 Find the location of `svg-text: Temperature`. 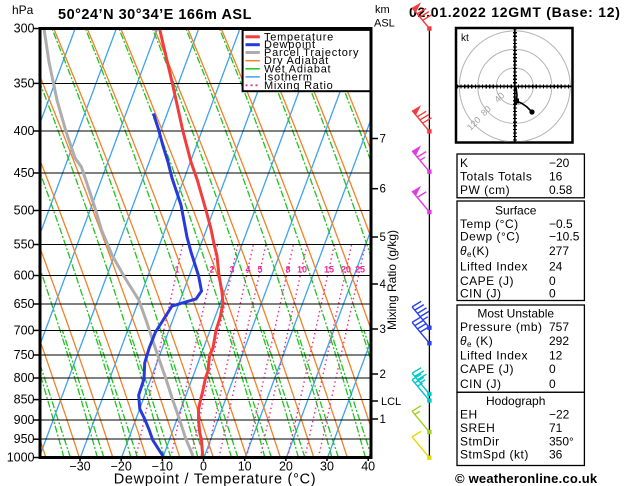

svg-text: Temperature is located at coordinates (299, 37).